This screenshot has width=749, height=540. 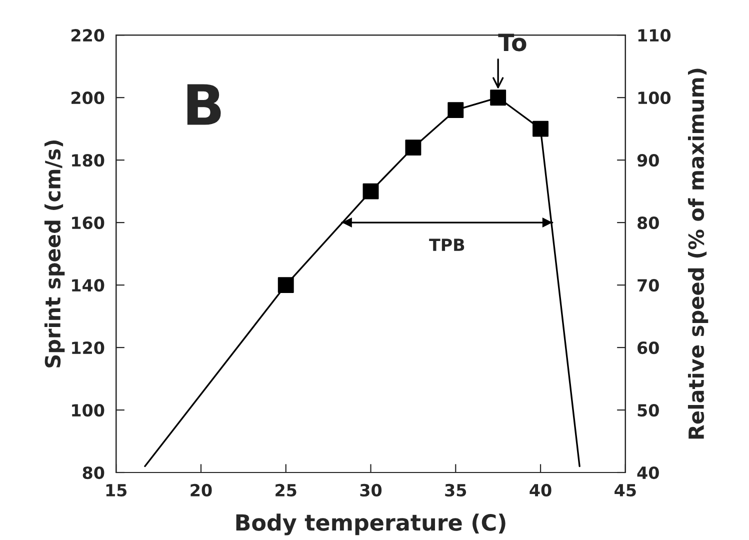 I want to click on y2-tick-label: 50, so click(x=648, y=410).